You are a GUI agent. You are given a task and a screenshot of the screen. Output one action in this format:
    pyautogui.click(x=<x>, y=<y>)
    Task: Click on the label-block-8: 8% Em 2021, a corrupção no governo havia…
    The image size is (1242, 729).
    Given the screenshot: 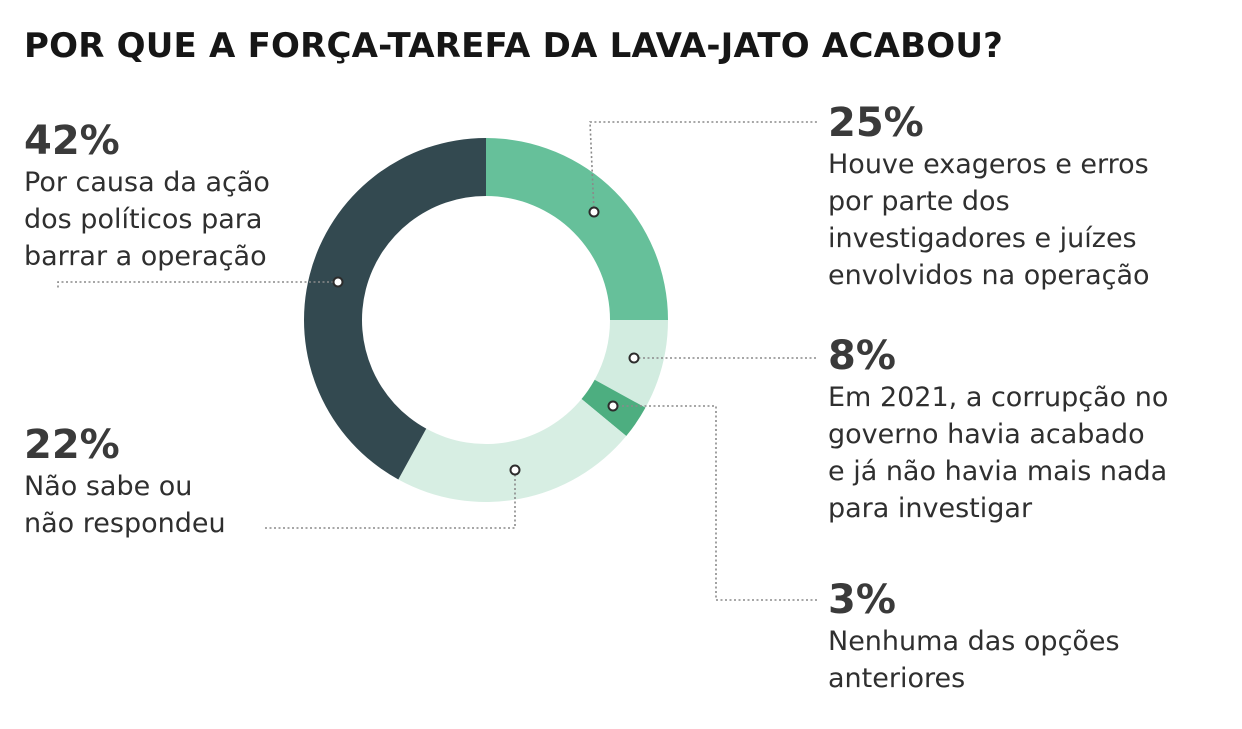 What is the action you would take?
    pyautogui.click(x=998, y=430)
    